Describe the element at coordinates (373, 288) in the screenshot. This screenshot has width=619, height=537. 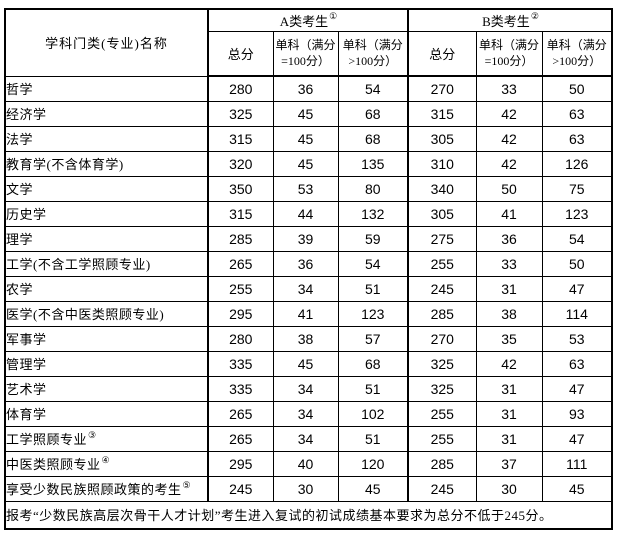
I see `score-cell-a-single-gt100: 51` at that location.